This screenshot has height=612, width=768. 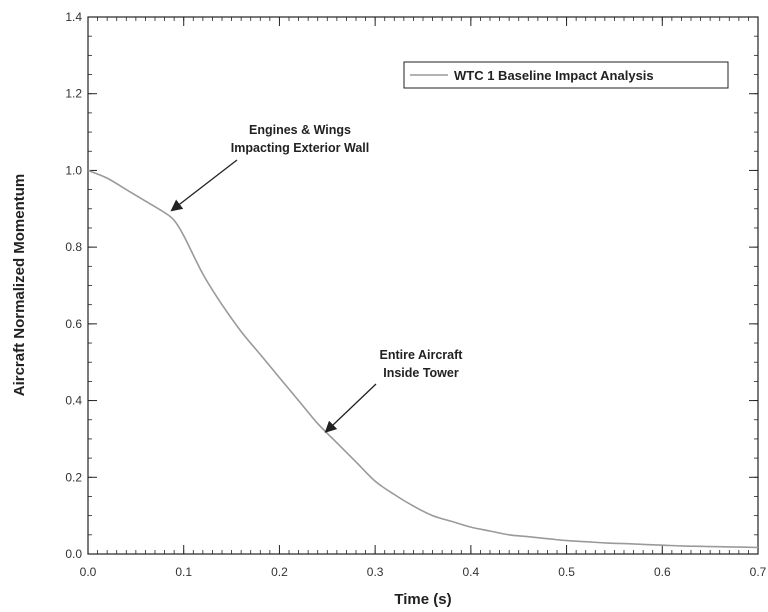 I want to click on legend: WTC 1 Baseline Impact Analysis, so click(x=566, y=75).